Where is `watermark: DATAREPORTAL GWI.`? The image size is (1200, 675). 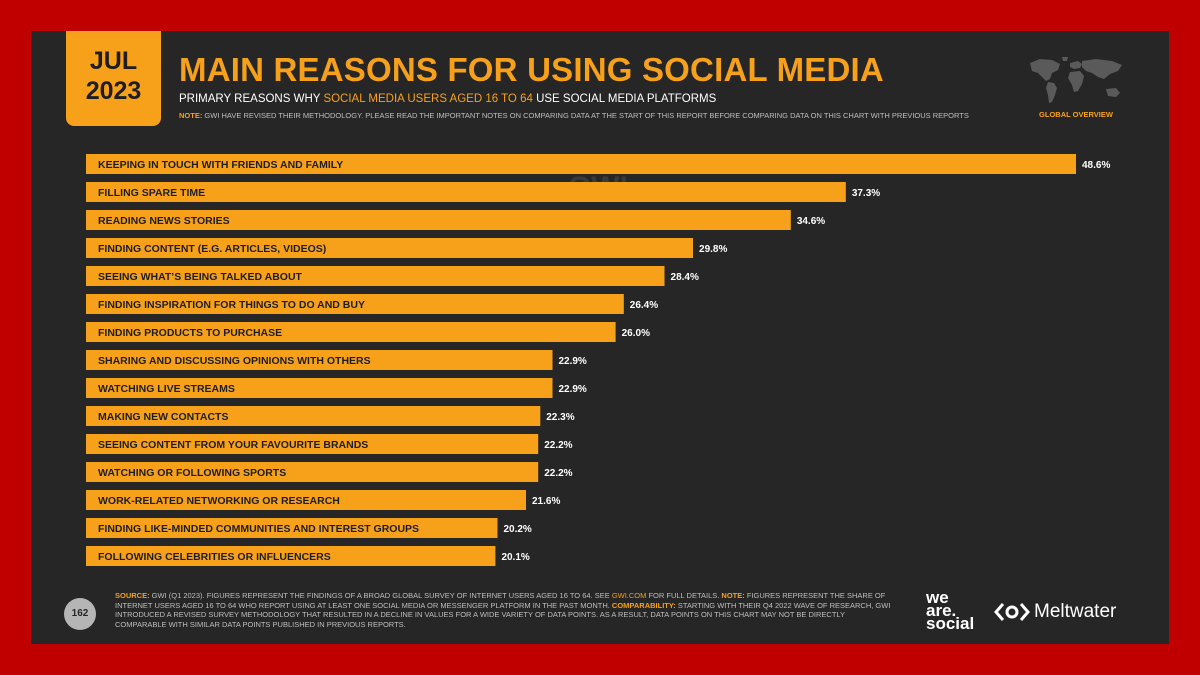 watermark: DATAREPORTAL GWI. is located at coordinates (533, 188).